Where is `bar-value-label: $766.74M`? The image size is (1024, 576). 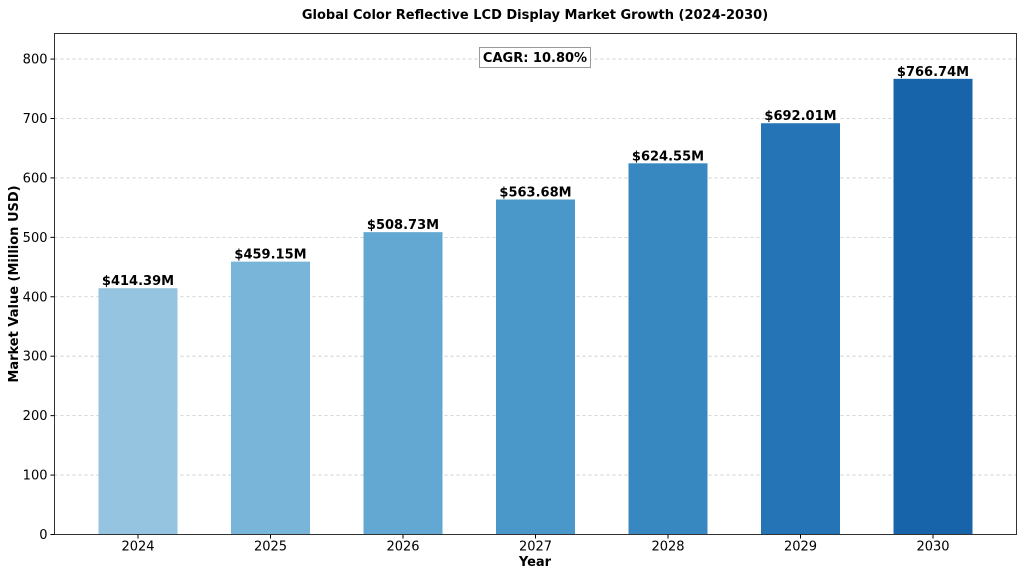
bar-value-label: $766.74M is located at coordinates (933, 72).